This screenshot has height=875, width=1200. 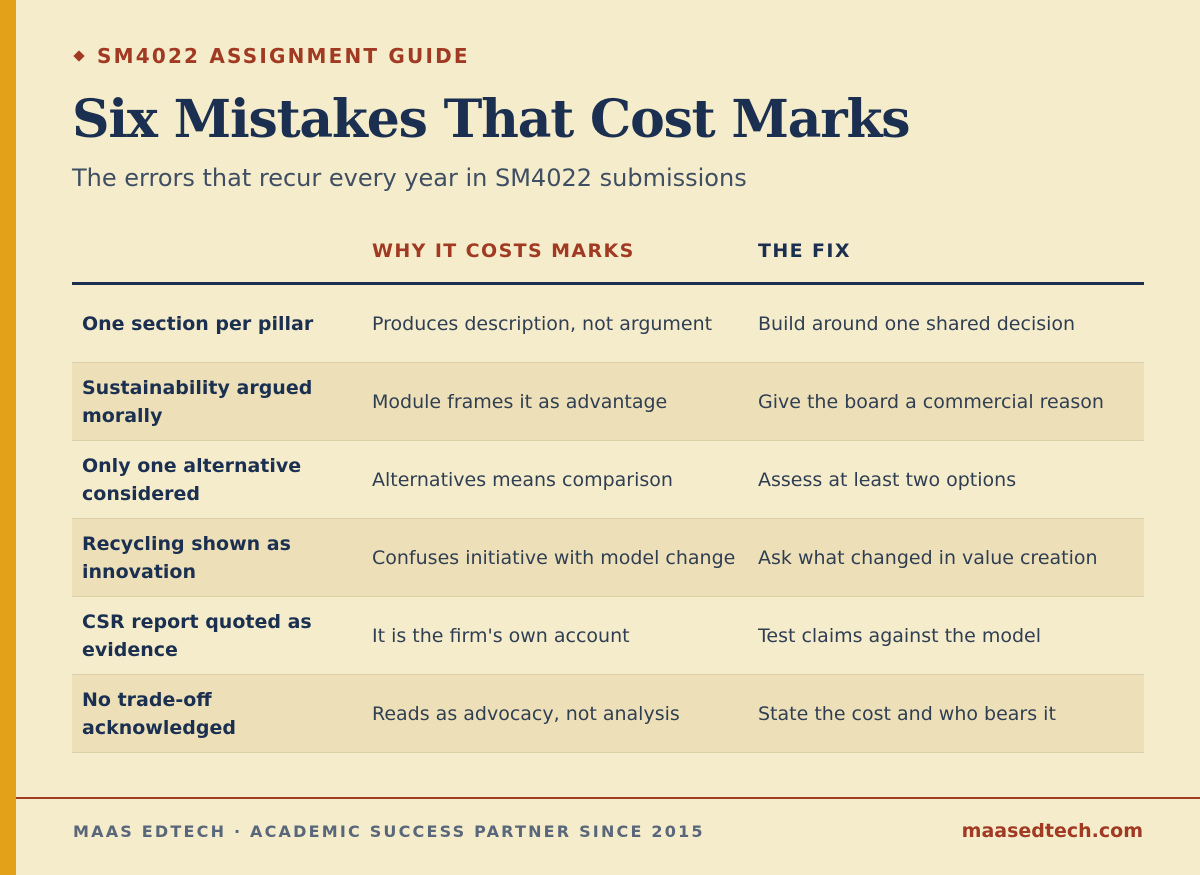 What do you see at coordinates (887, 479) in the screenshot?
I see `fix-cell: Assess at least two options` at bounding box center [887, 479].